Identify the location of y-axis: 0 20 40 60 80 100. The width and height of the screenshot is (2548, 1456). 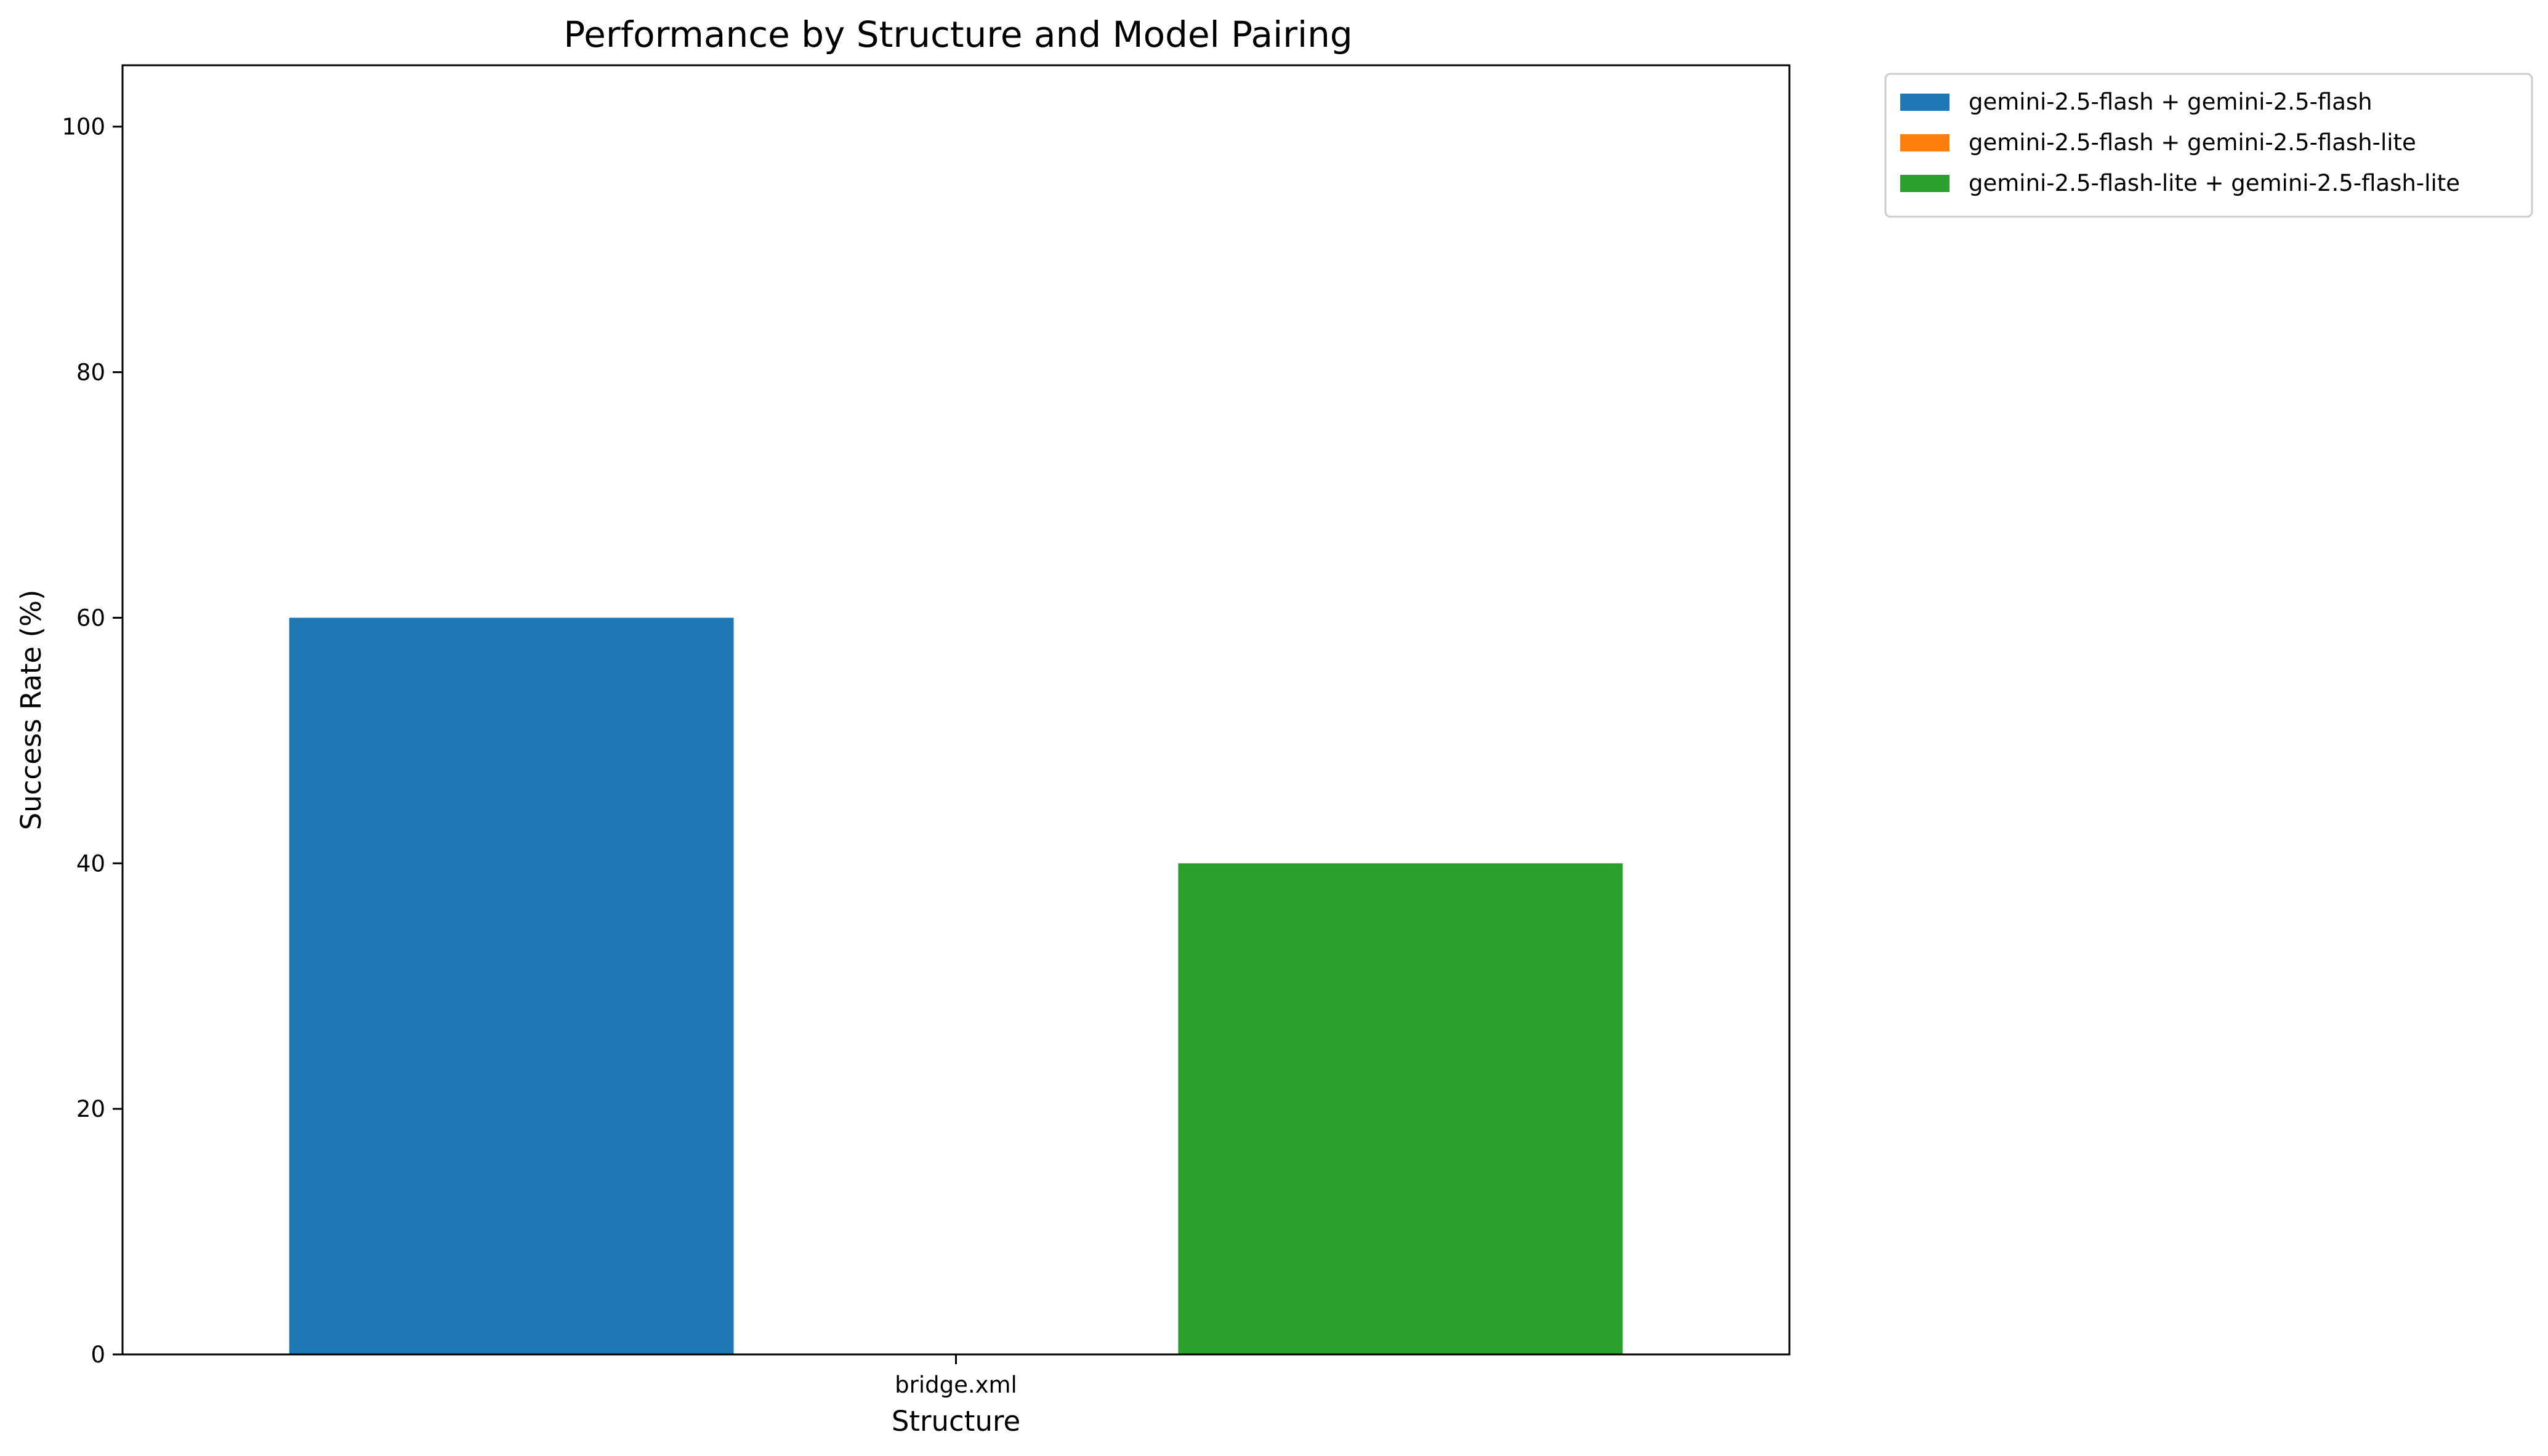
(93, 741).